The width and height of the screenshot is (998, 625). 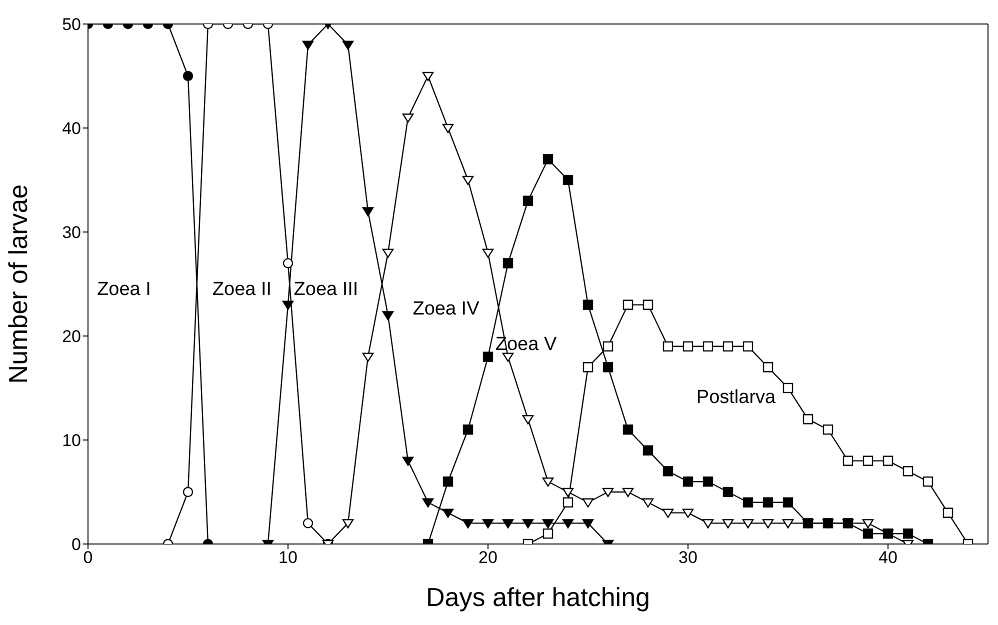 I want to click on y-tick-label: 20, so click(x=71, y=336).